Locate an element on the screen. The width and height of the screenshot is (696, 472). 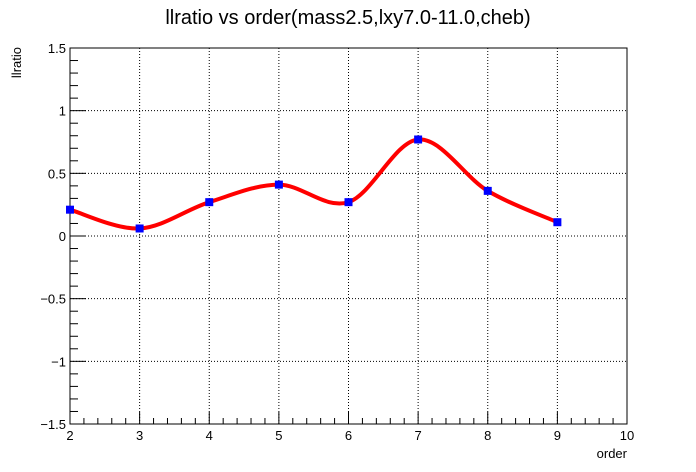
x-tick-label: 3 is located at coordinates (139, 435).